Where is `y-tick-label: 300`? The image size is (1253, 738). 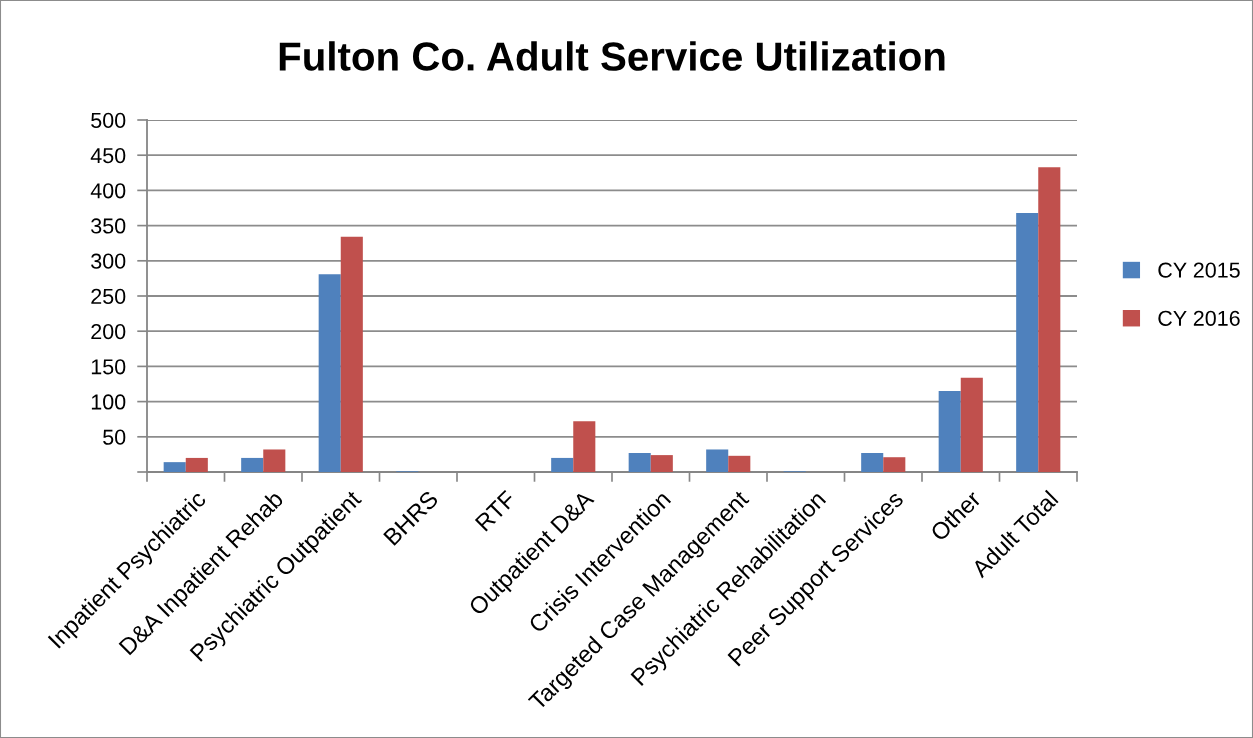
y-tick-label: 300 is located at coordinates (108, 261).